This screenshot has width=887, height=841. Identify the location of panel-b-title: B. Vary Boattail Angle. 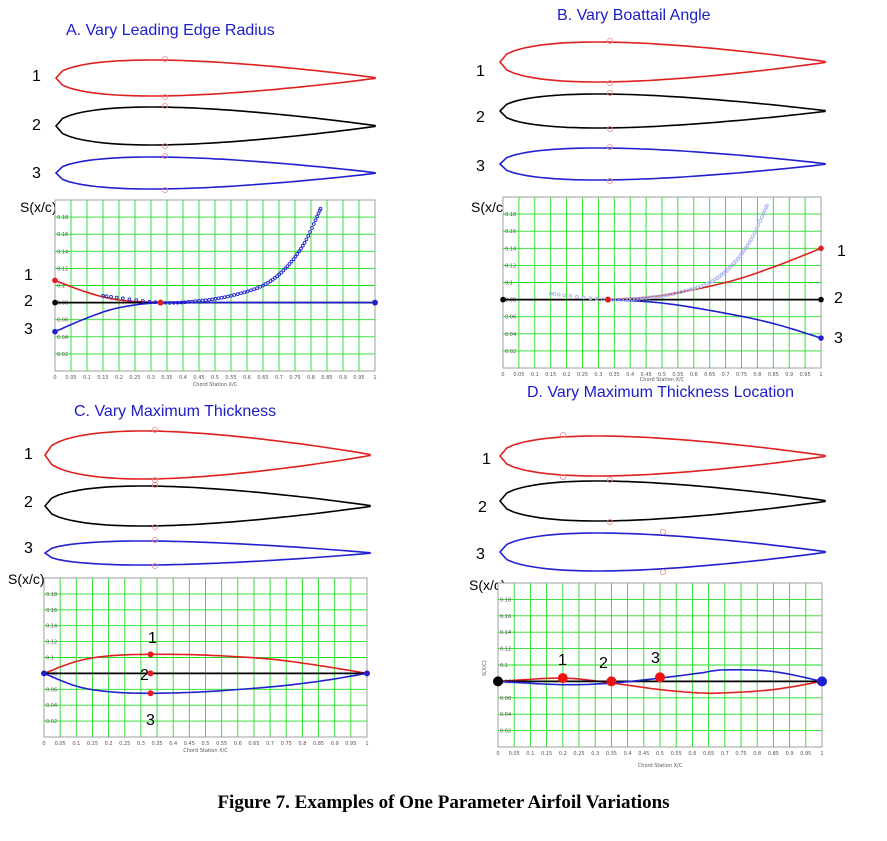
(634, 15).